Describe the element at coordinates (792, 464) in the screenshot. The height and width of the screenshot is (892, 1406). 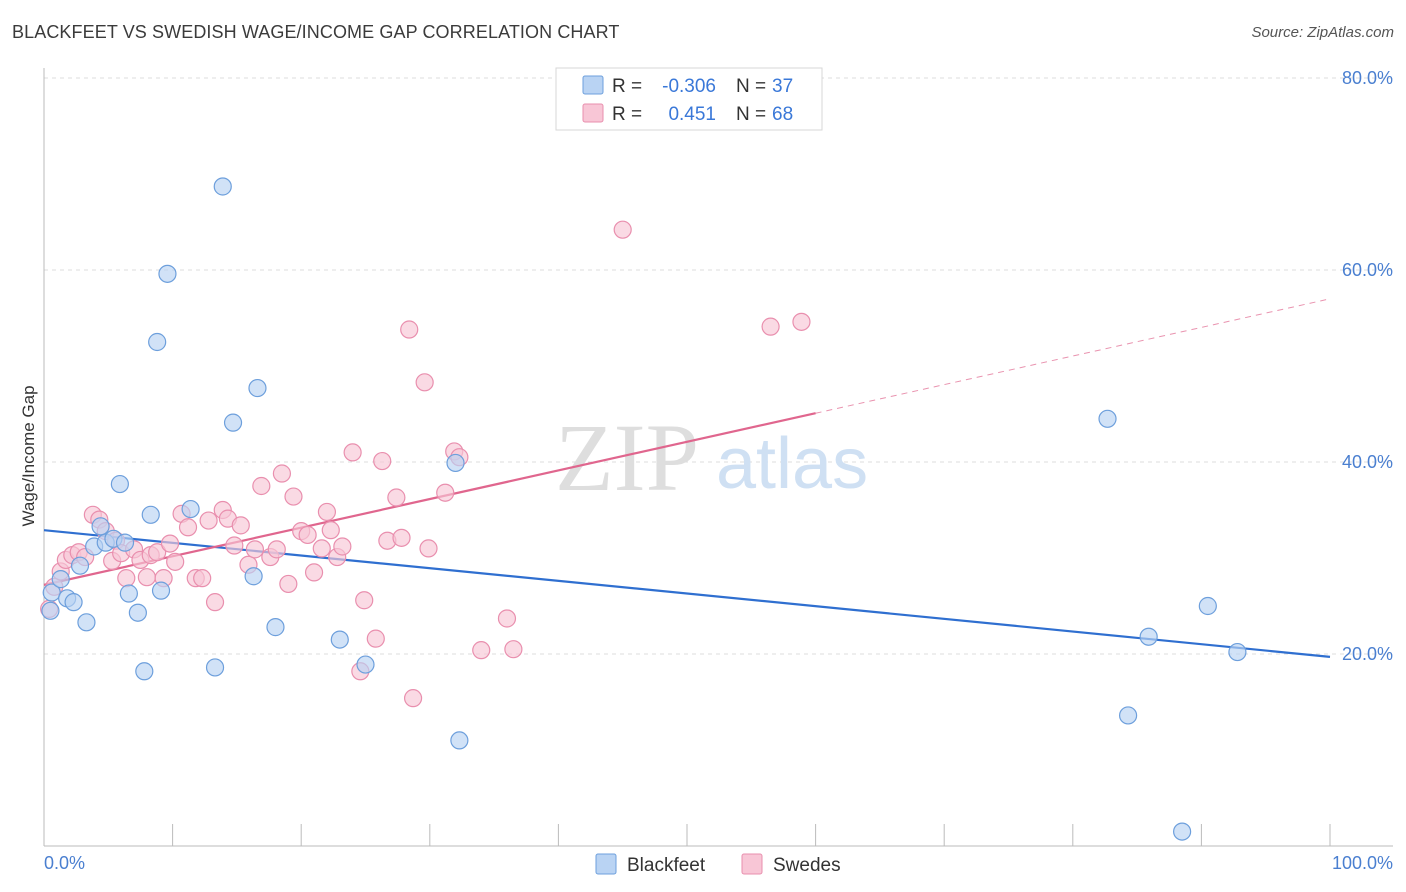
I see `watermark-atlas: atlas` at that location.